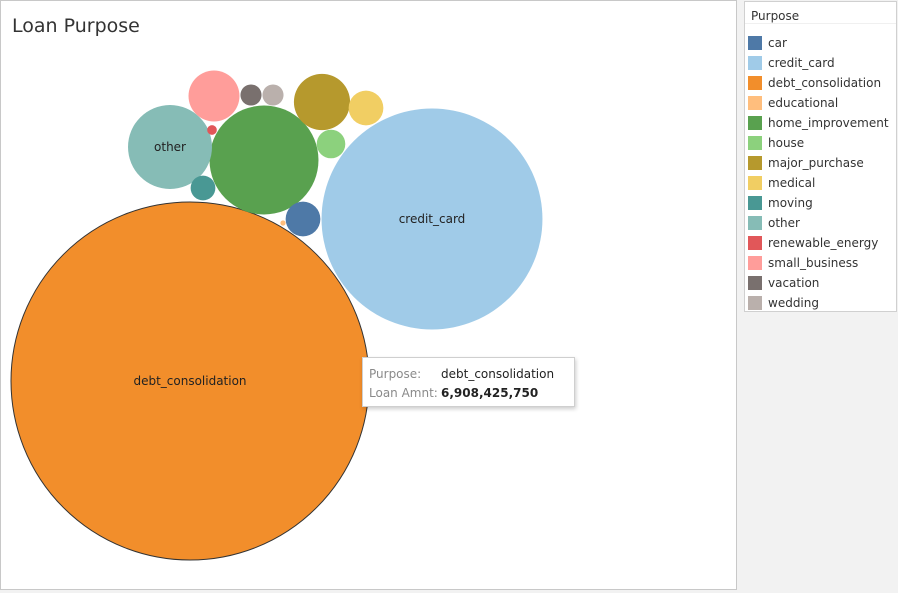 Image resolution: width=898 pixels, height=593 pixels. What do you see at coordinates (803, 103) in the screenshot?
I see `legend-label: educational` at bounding box center [803, 103].